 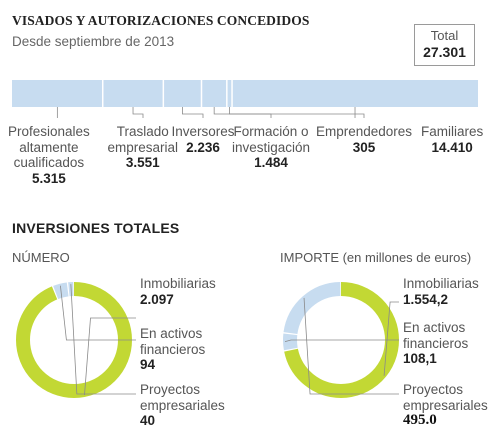 What do you see at coordinates (364, 147) in the screenshot?
I see `category-value: 305` at bounding box center [364, 147].